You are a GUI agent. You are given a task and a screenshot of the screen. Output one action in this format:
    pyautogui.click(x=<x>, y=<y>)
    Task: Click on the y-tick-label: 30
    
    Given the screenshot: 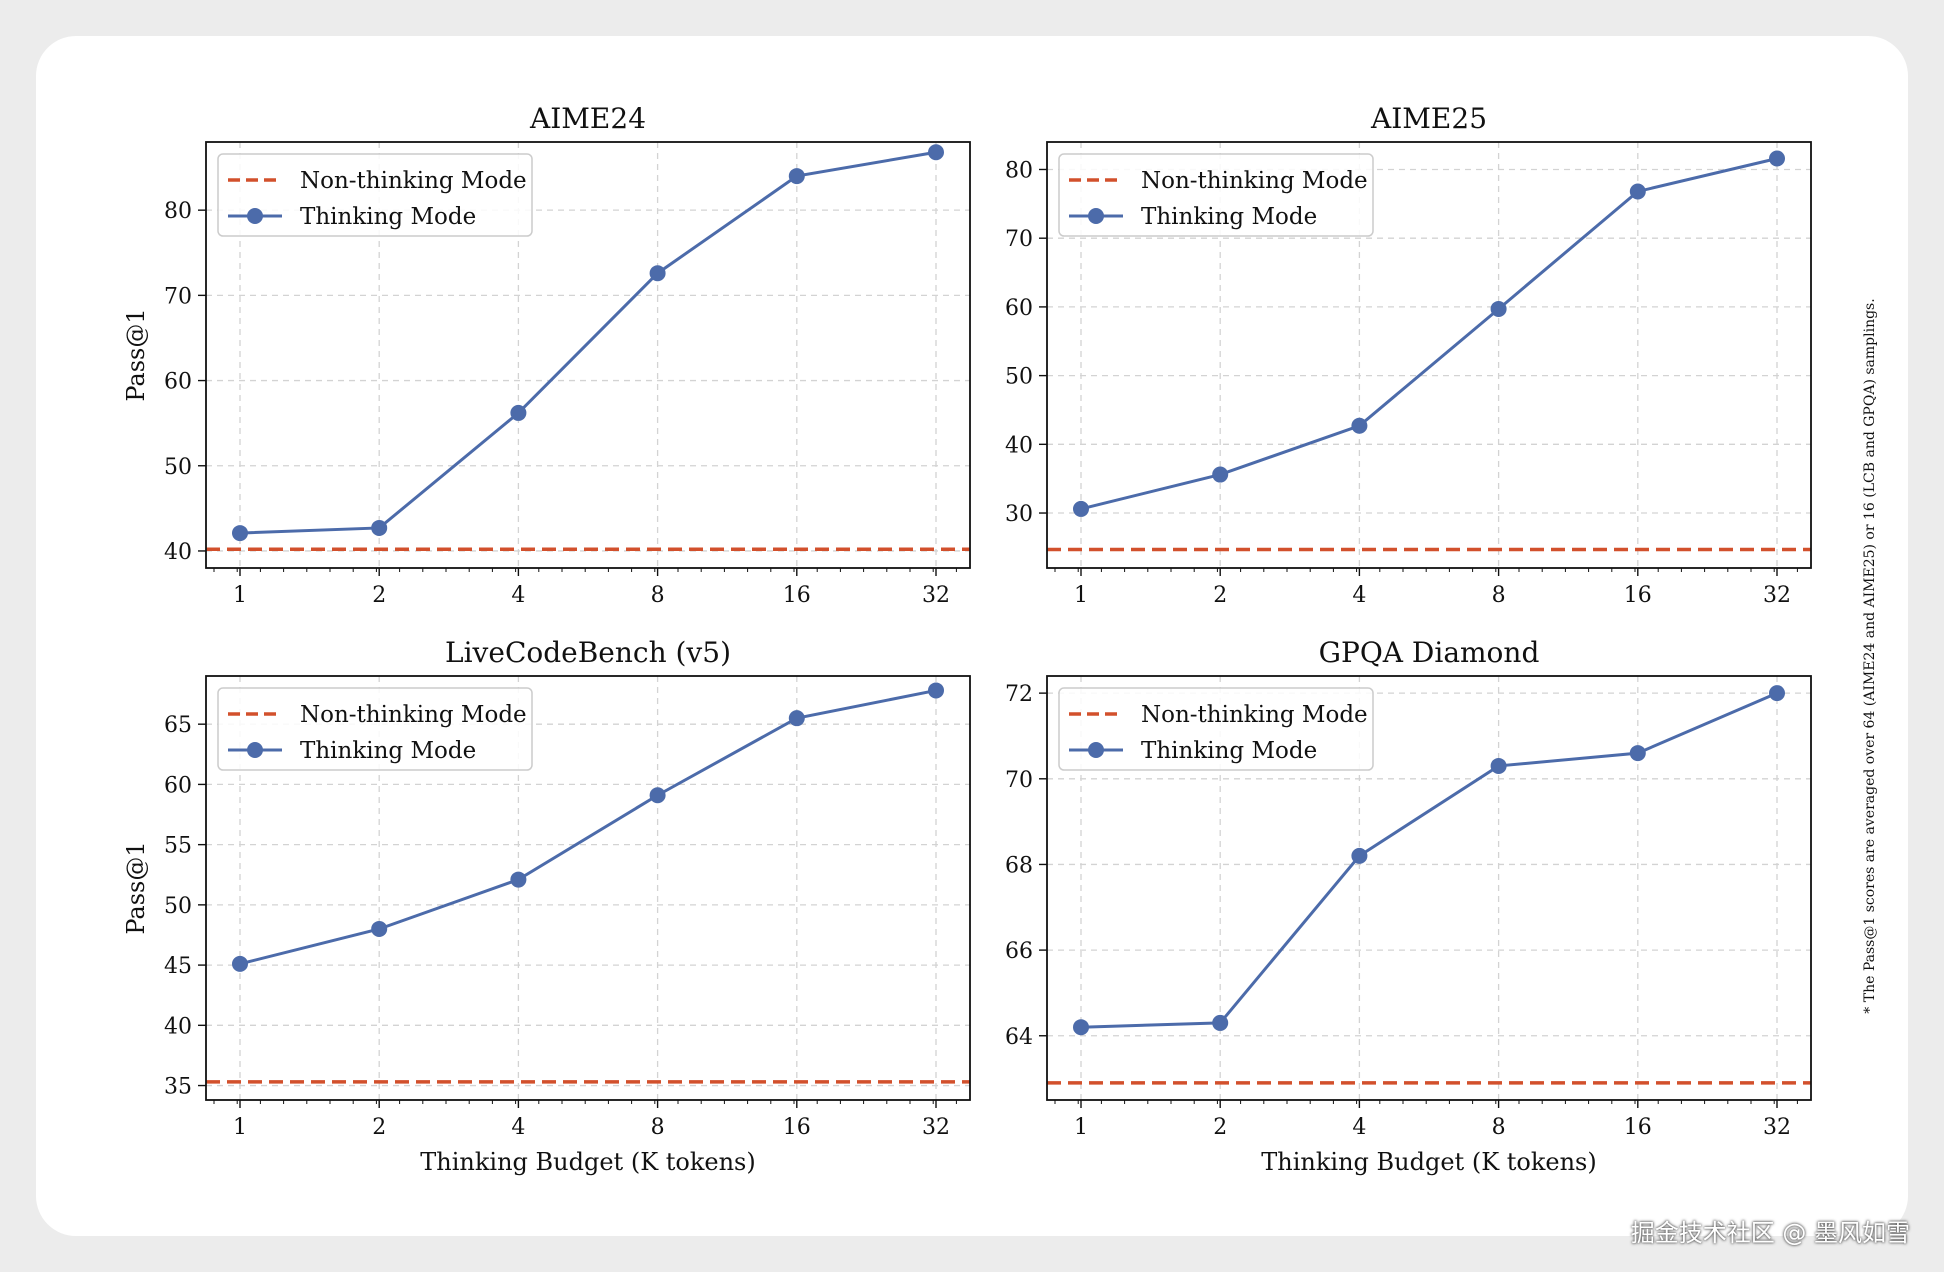 What is the action you would take?
    pyautogui.click(x=1019, y=514)
    